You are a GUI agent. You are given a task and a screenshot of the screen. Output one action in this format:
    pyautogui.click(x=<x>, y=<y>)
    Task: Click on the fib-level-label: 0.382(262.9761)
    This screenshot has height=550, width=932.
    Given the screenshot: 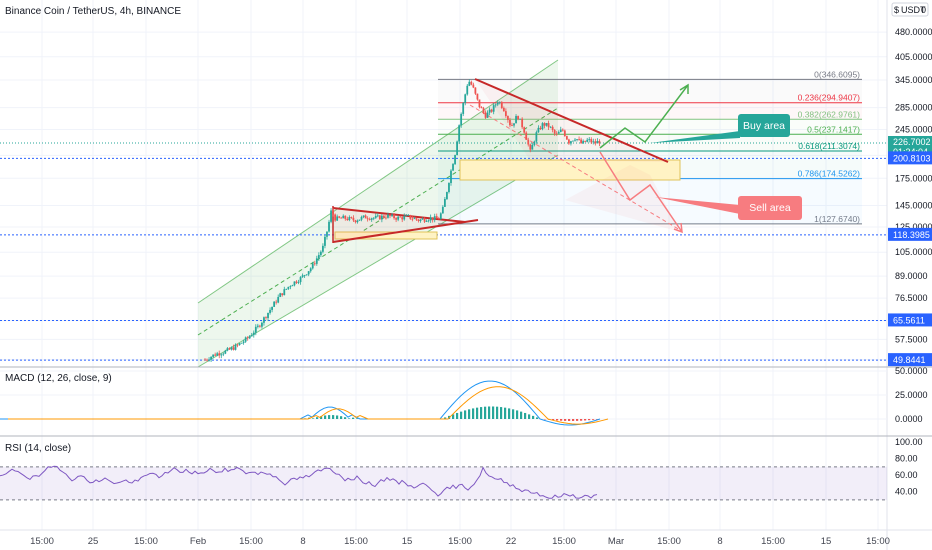 What is the action you would take?
    pyautogui.click(x=829, y=114)
    